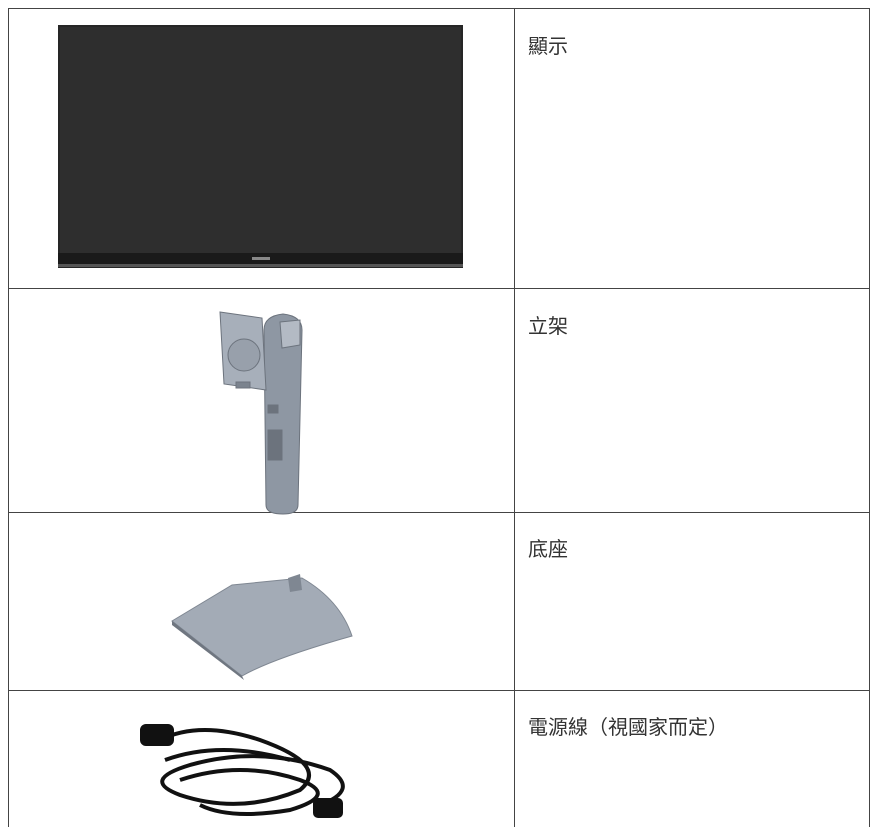 Image resolution: width=878 pixels, height=827 pixels. I want to click on row-label: 電源線（視國家而定）, so click(628, 727).